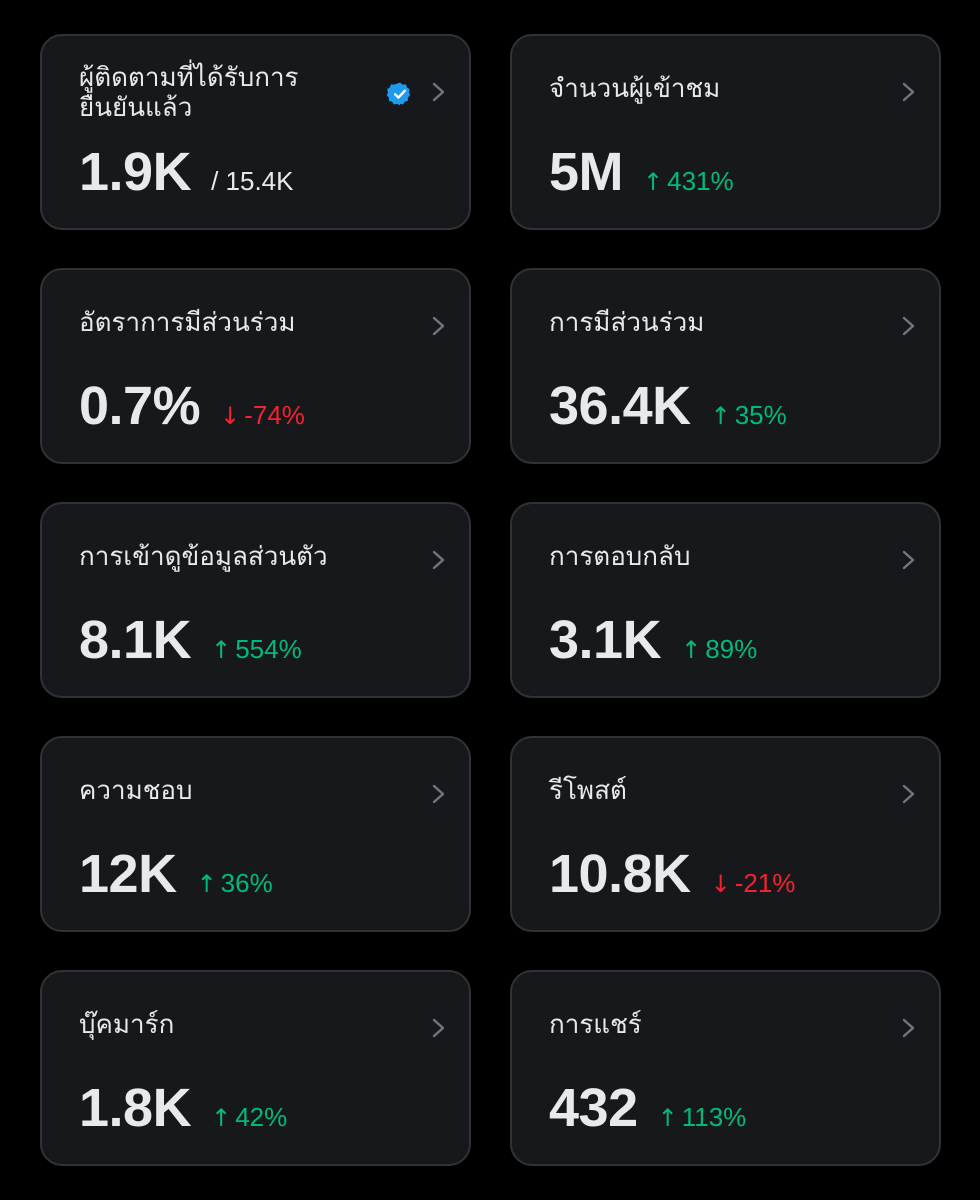  Describe the element at coordinates (588, 791) in the screenshot. I see `card-title: รีโพสต์` at that location.